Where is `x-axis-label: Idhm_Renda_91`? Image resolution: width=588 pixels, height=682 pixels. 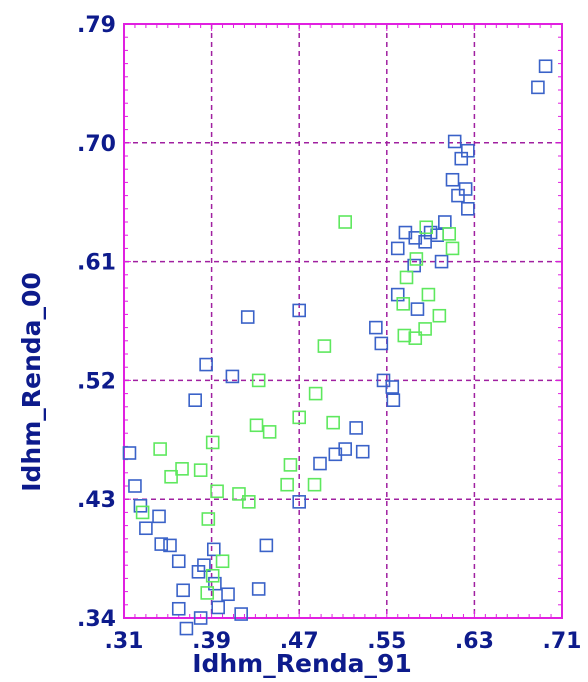
x-axis-label: Idhm_Renda_91 is located at coordinates (302, 663).